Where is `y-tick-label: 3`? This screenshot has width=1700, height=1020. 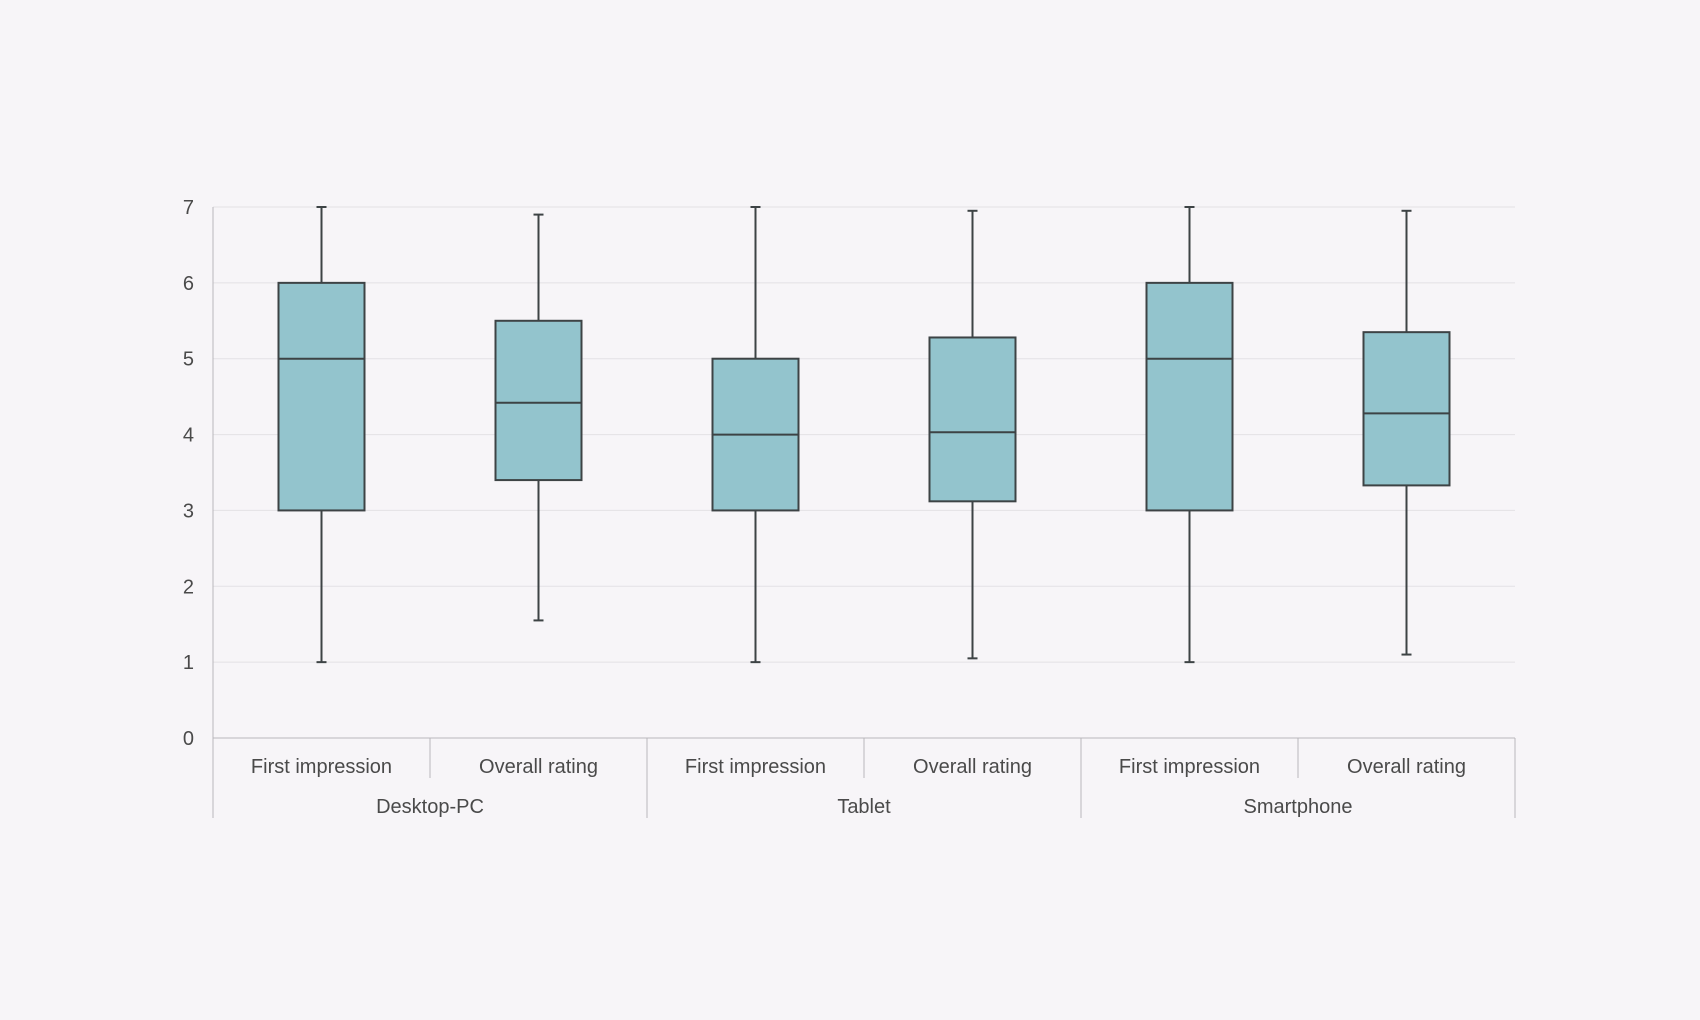
y-tick-label: 3 is located at coordinates (188, 511).